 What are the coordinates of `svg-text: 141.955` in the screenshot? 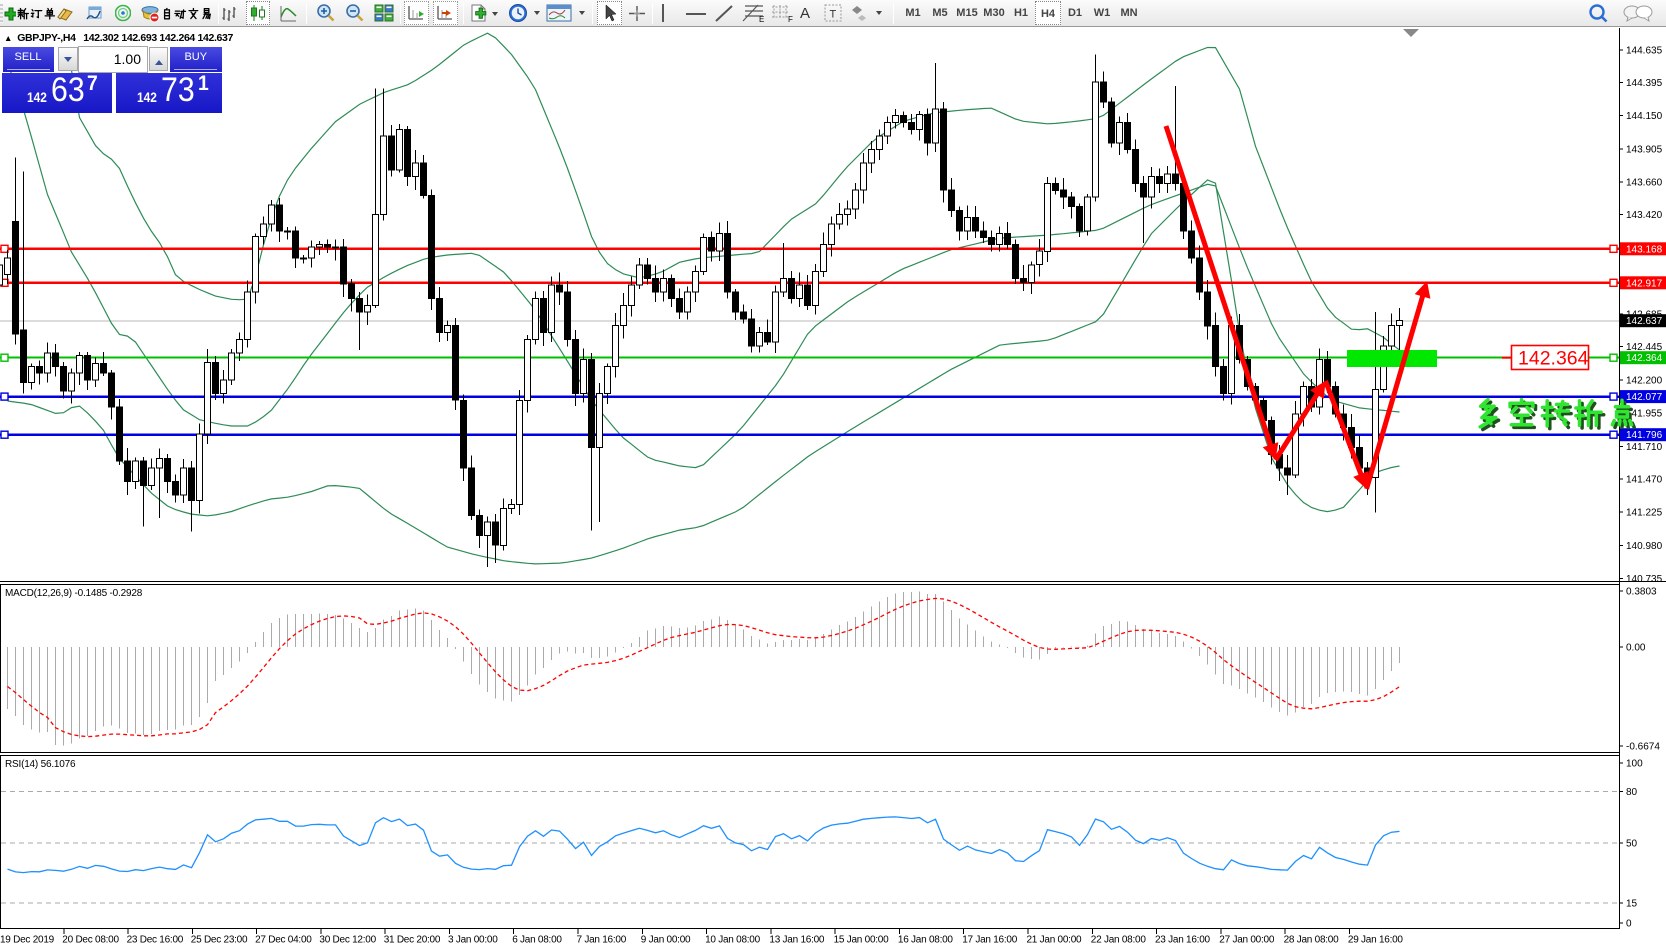 It's located at (1644, 414).